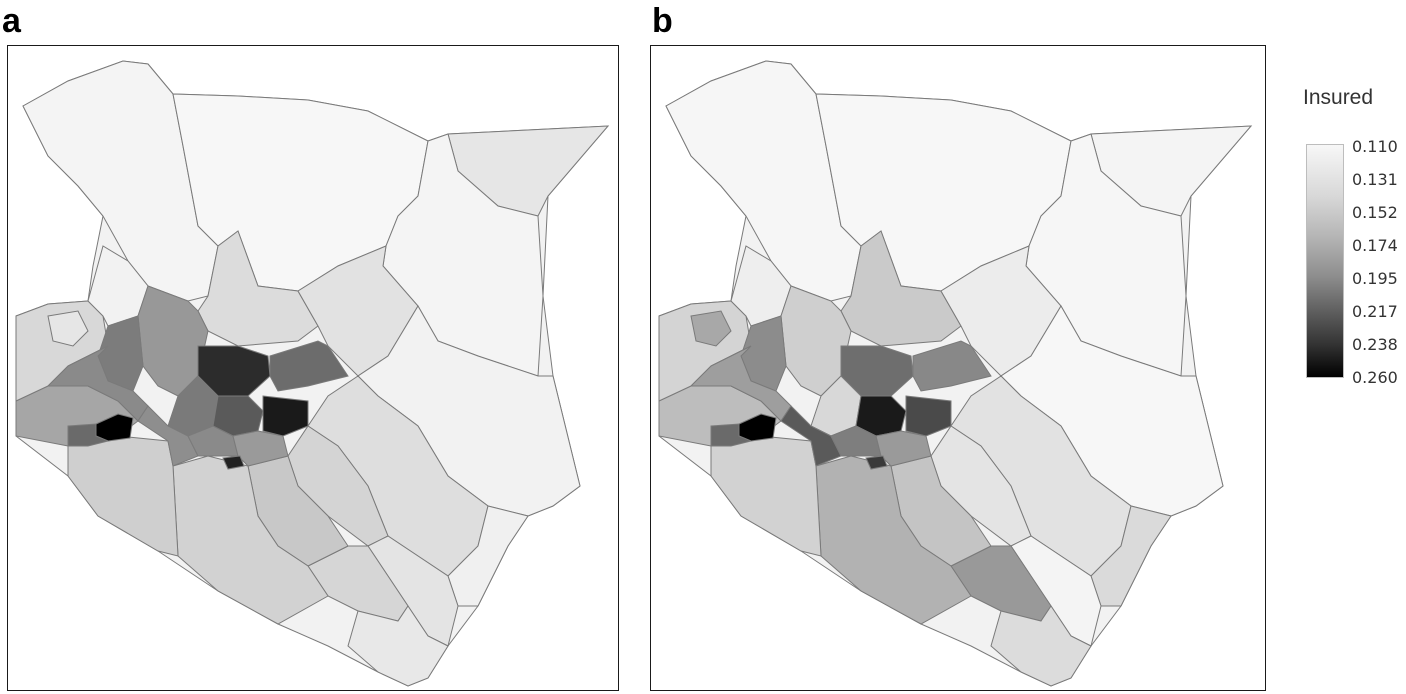 The height and width of the screenshot is (694, 1406). I want to click on legend-label: 0.260, so click(1375, 377).